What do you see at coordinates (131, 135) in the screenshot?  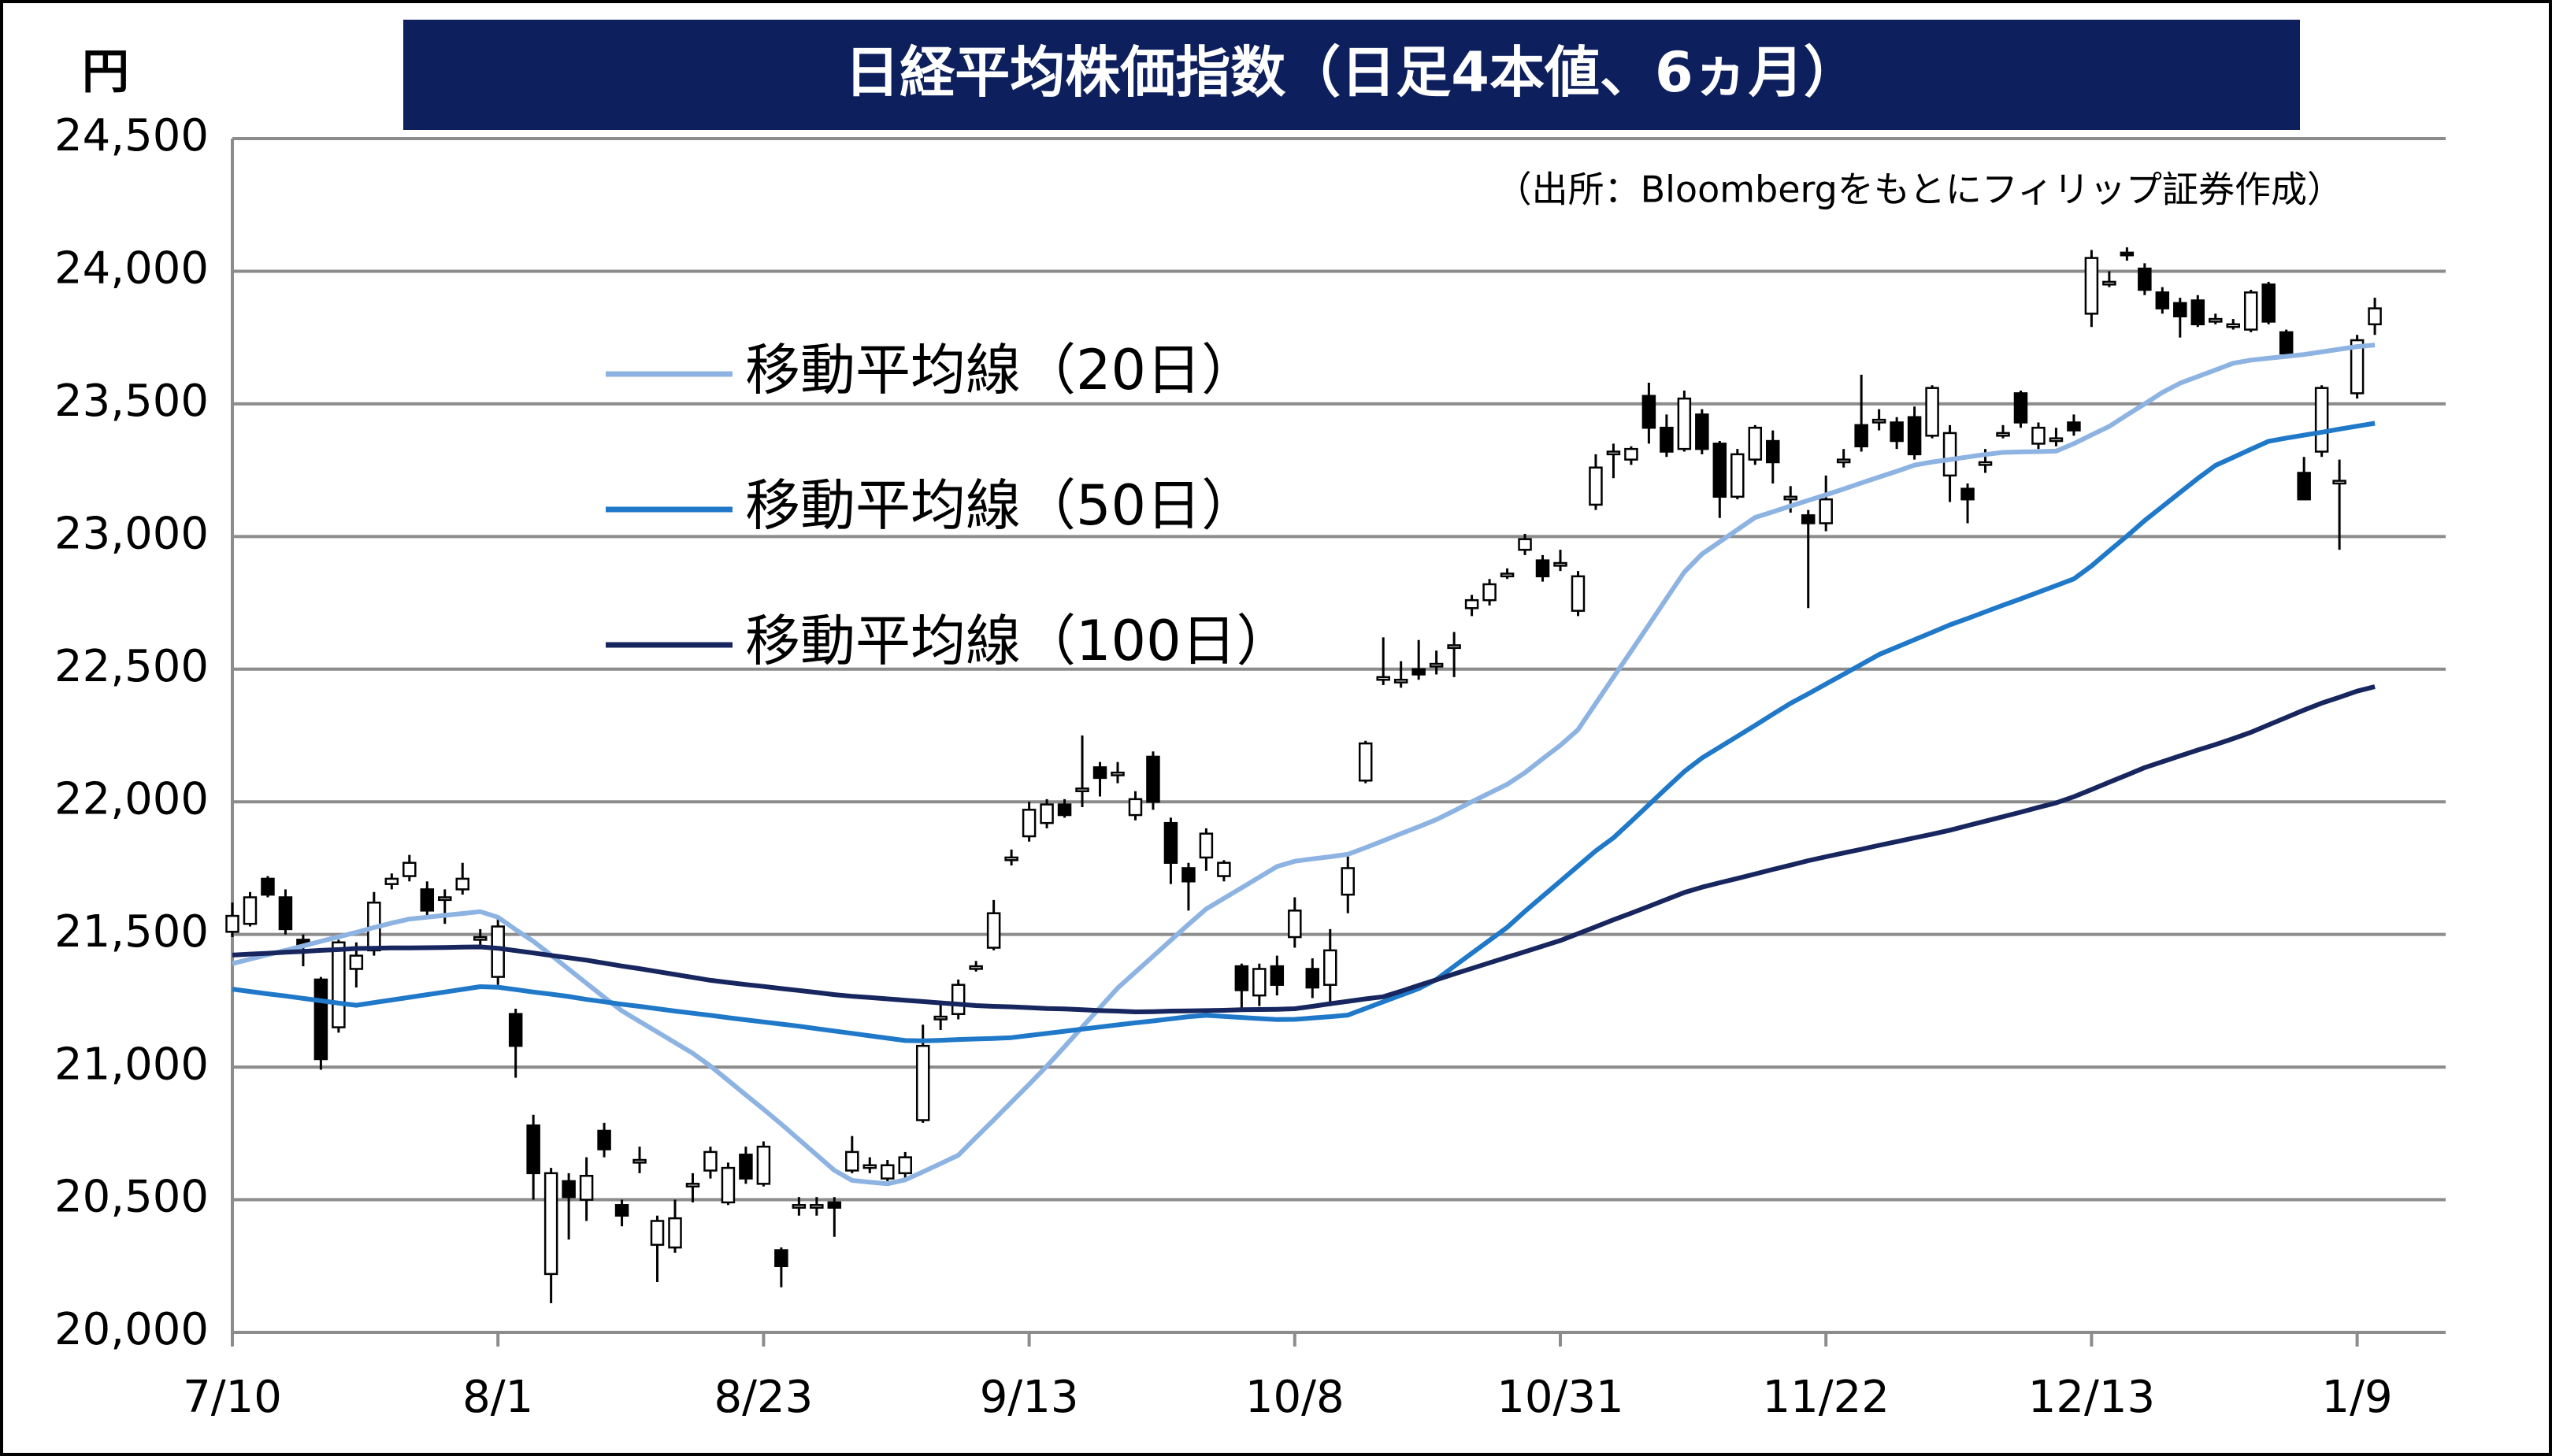 I see `y-tick-label: 24,500` at bounding box center [131, 135].